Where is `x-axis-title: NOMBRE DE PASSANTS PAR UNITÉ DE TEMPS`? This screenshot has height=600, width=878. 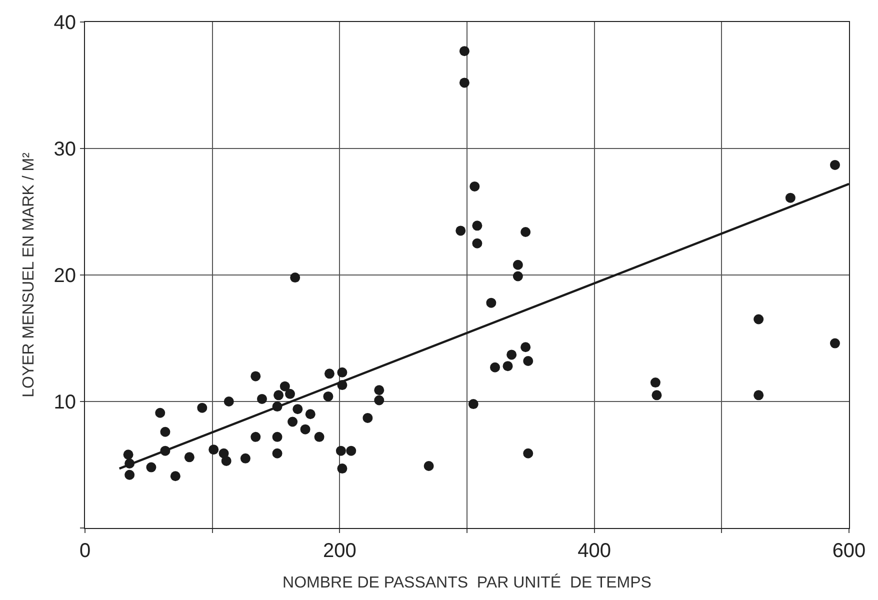 x-axis-title: NOMBRE DE PASSANTS PAR UNITÉ DE TEMPS is located at coordinates (467, 583).